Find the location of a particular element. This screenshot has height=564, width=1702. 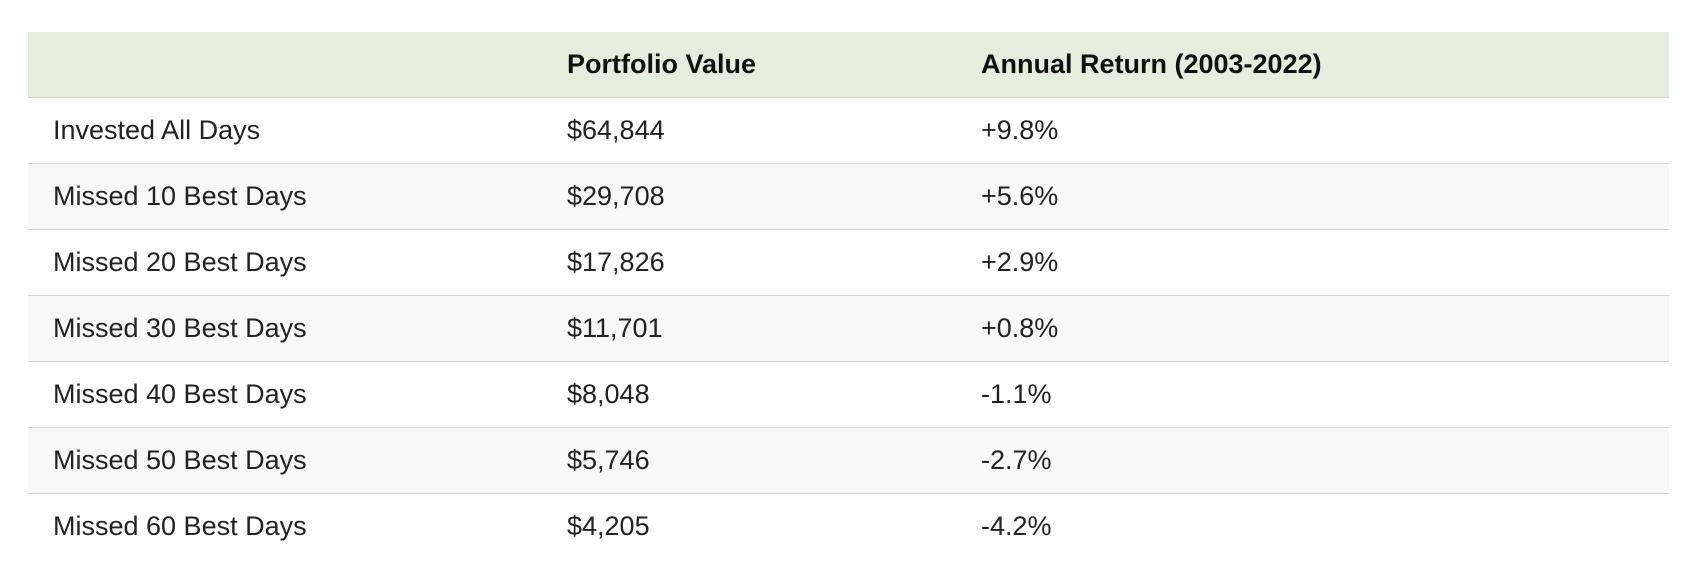

row-label: Invested All Days is located at coordinates (297, 130).